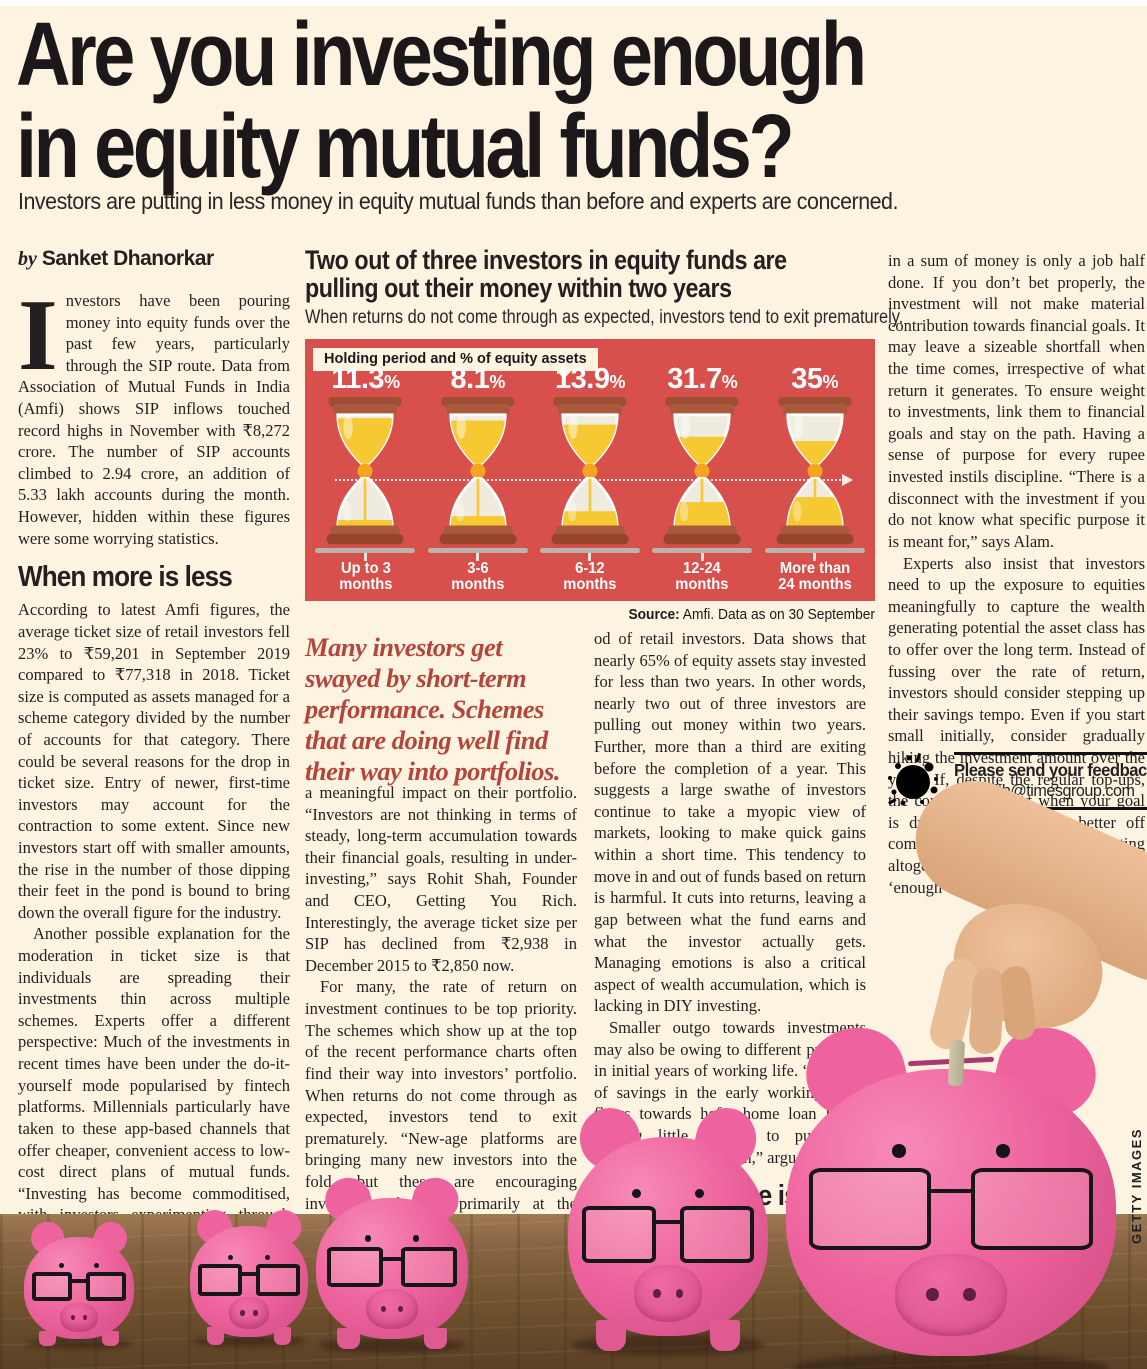  Describe the element at coordinates (702, 378) in the screenshot. I see `value-label: 31.7%` at that location.